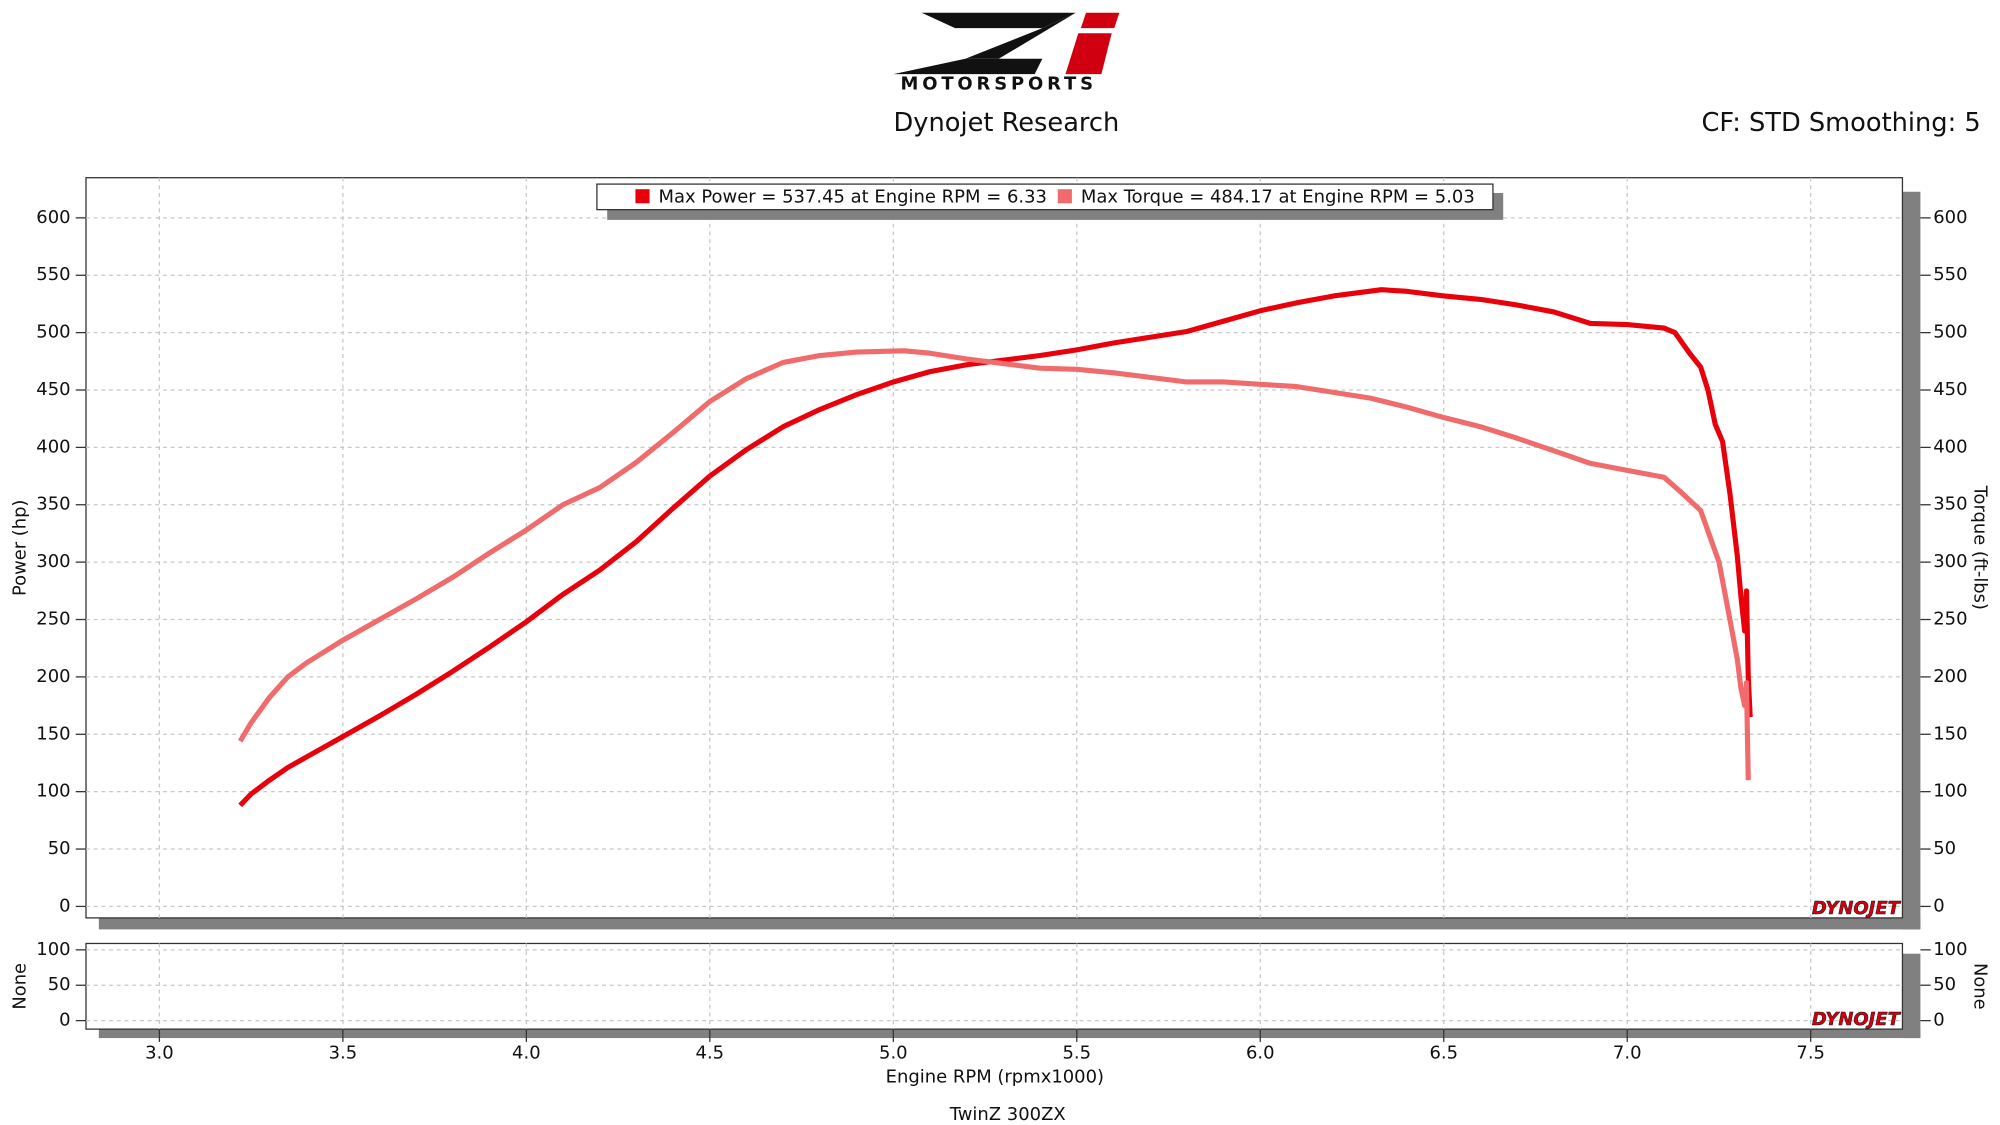 Image resolution: width=2000 pixels, height=1125 pixels. What do you see at coordinates (1950, 676) in the screenshot?
I see `y2-tick-label: 200` at bounding box center [1950, 676].